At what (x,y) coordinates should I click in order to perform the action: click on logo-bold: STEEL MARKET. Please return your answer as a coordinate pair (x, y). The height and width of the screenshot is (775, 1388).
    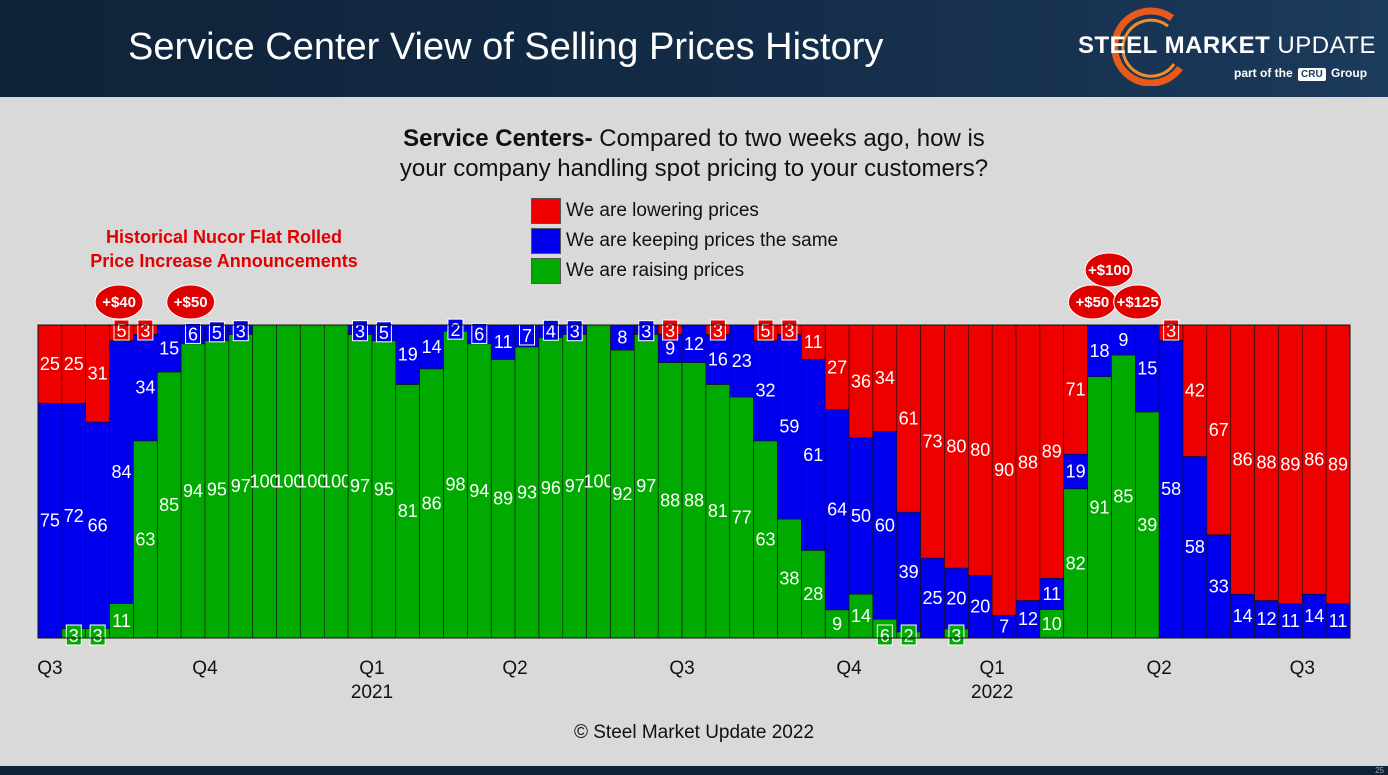
    Looking at the image, I should click on (1174, 45).